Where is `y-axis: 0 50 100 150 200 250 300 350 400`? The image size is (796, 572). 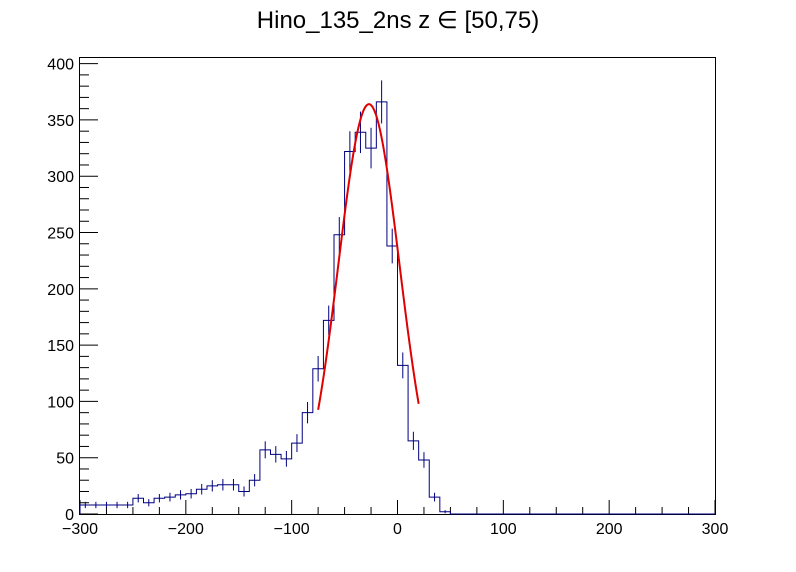
y-axis: 0 50 100 150 200 250 300 350 400 is located at coordinates (72, 290).